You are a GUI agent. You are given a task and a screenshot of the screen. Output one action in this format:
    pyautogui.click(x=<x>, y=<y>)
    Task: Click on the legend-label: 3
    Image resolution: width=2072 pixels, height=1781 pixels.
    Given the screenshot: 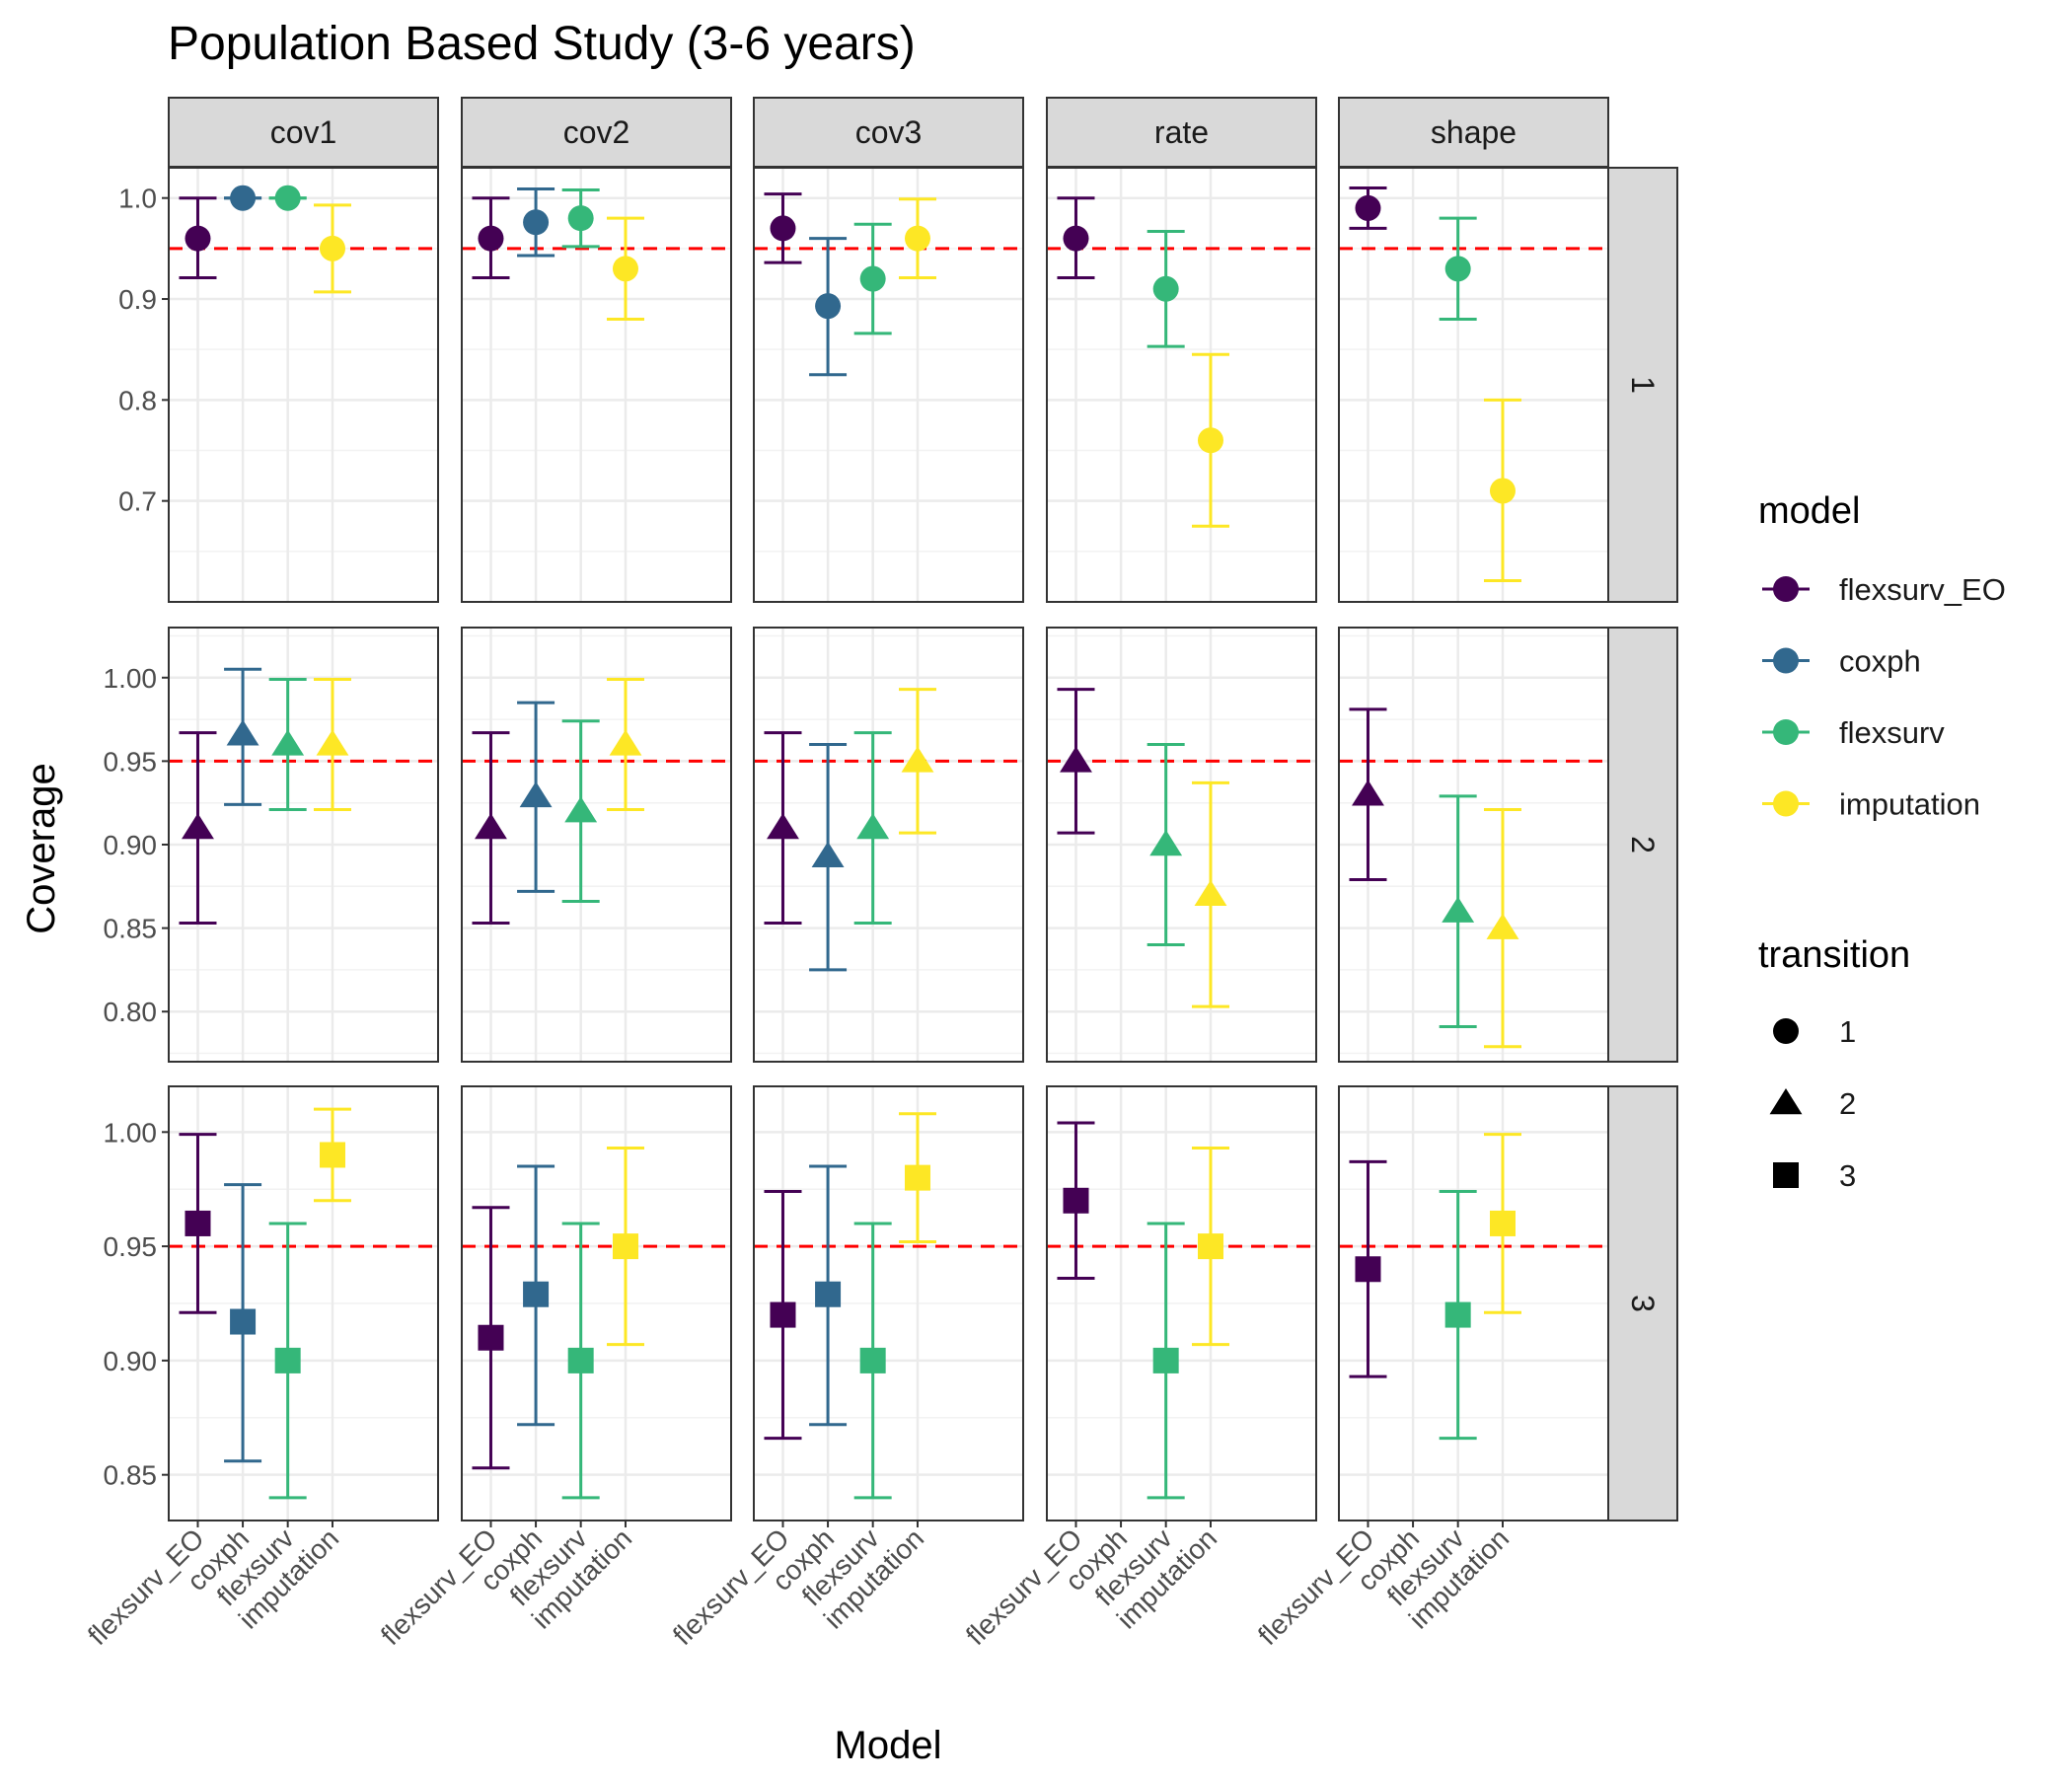 What is the action you would take?
    pyautogui.click(x=1848, y=1175)
    